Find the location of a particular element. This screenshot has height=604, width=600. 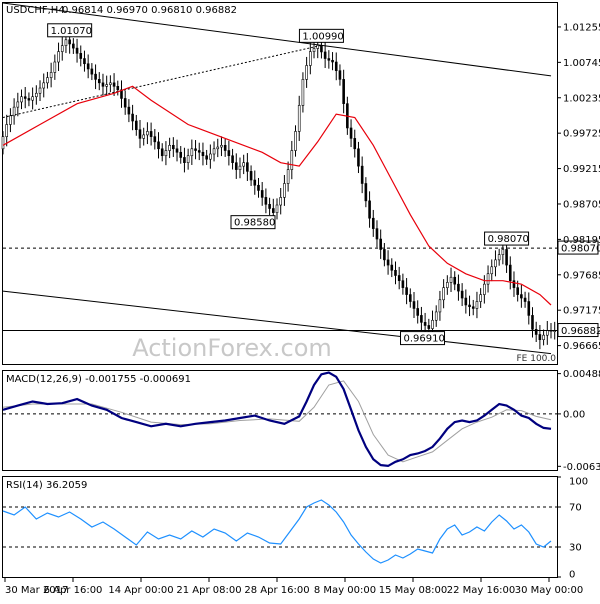

macd-y-tick-label: 0.004883 is located at coordinates (581, 374).